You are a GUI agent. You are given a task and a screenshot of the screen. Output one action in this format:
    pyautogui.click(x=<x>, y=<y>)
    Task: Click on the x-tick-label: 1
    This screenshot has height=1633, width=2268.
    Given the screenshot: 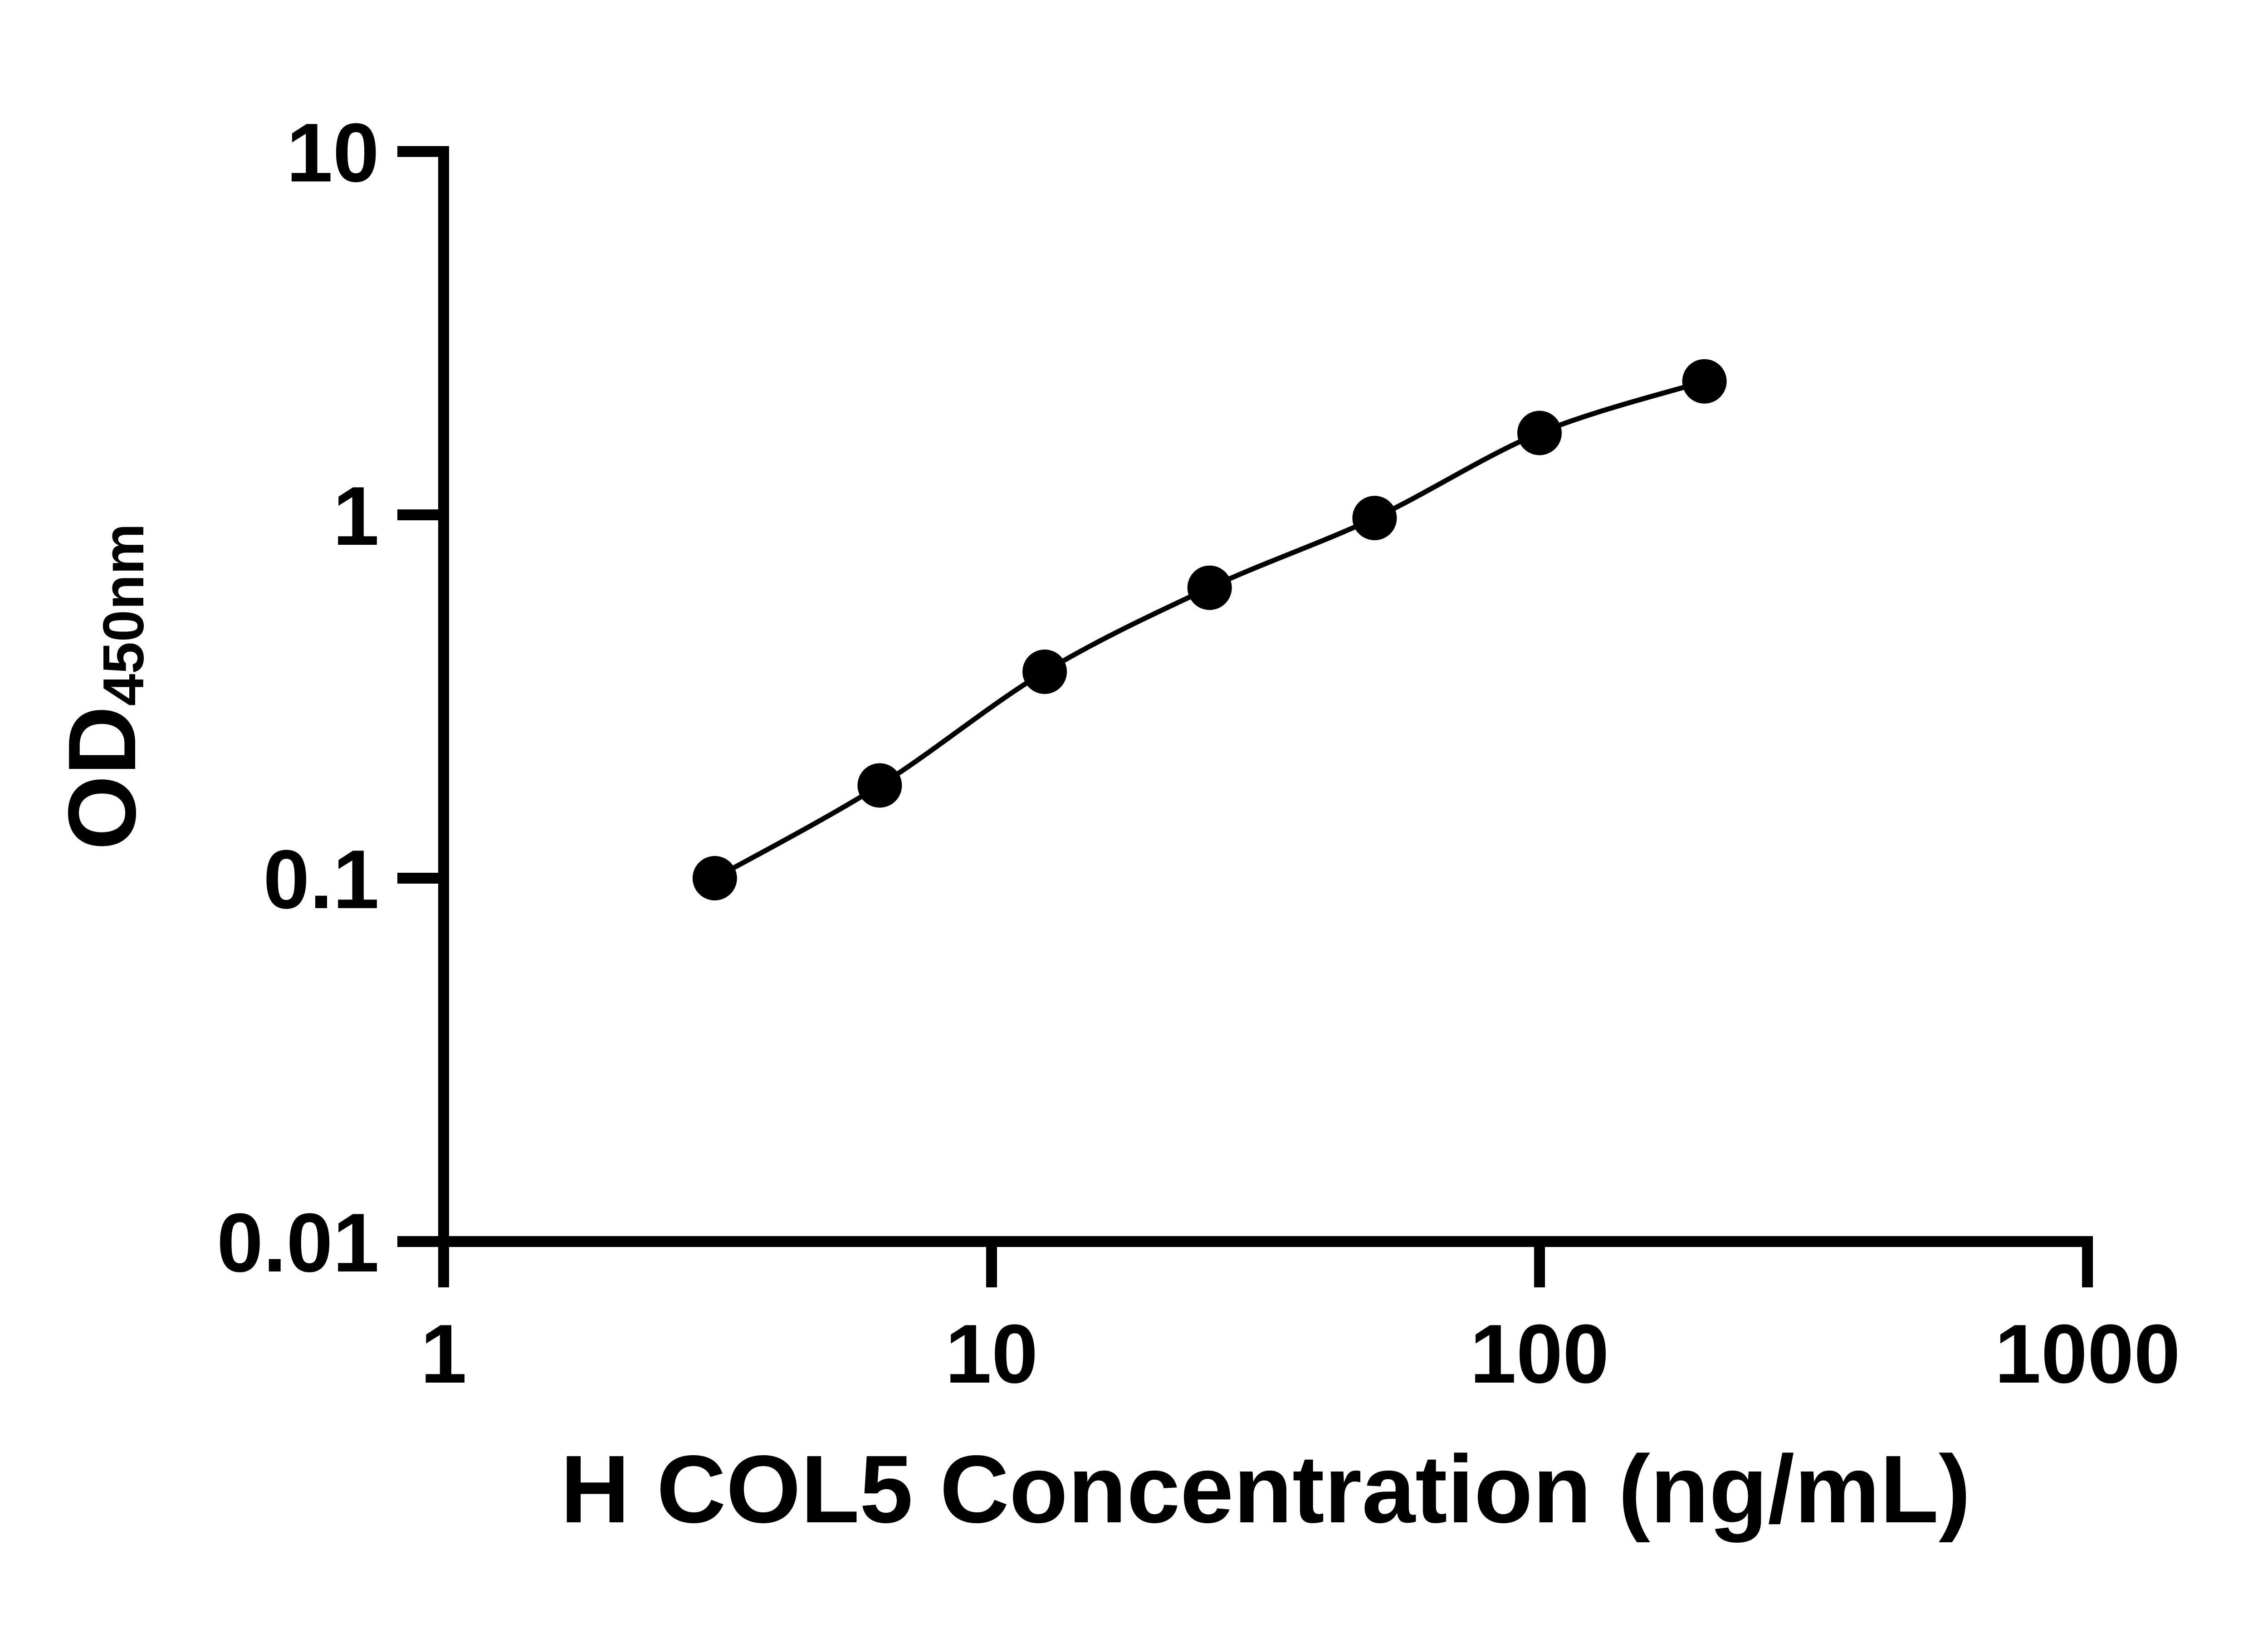 What is the action you would take?
    pyautogui.click(x=443, y=1353)
    